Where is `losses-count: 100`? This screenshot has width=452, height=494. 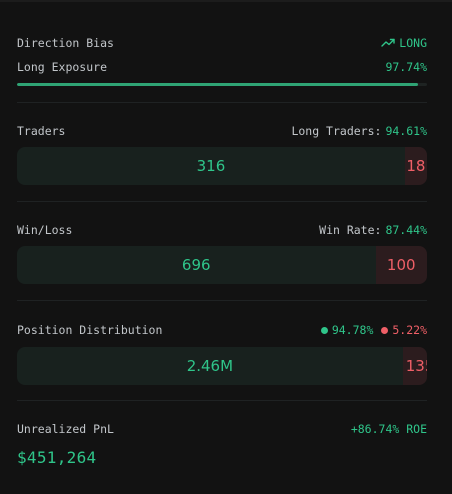
losses-count: 100 is located at coordinates (401, 265).